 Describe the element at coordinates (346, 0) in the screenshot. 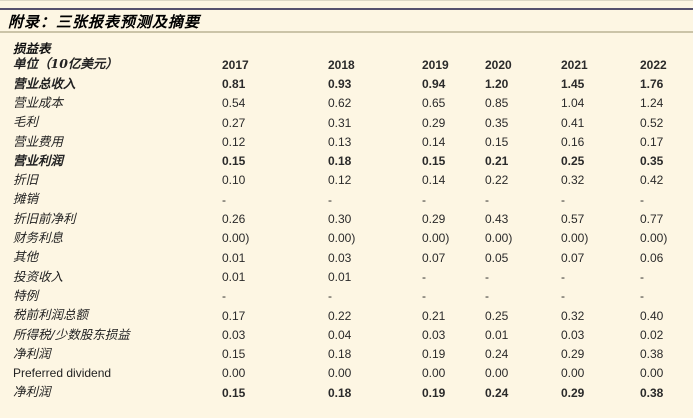

I see `top-hairline` at that location.